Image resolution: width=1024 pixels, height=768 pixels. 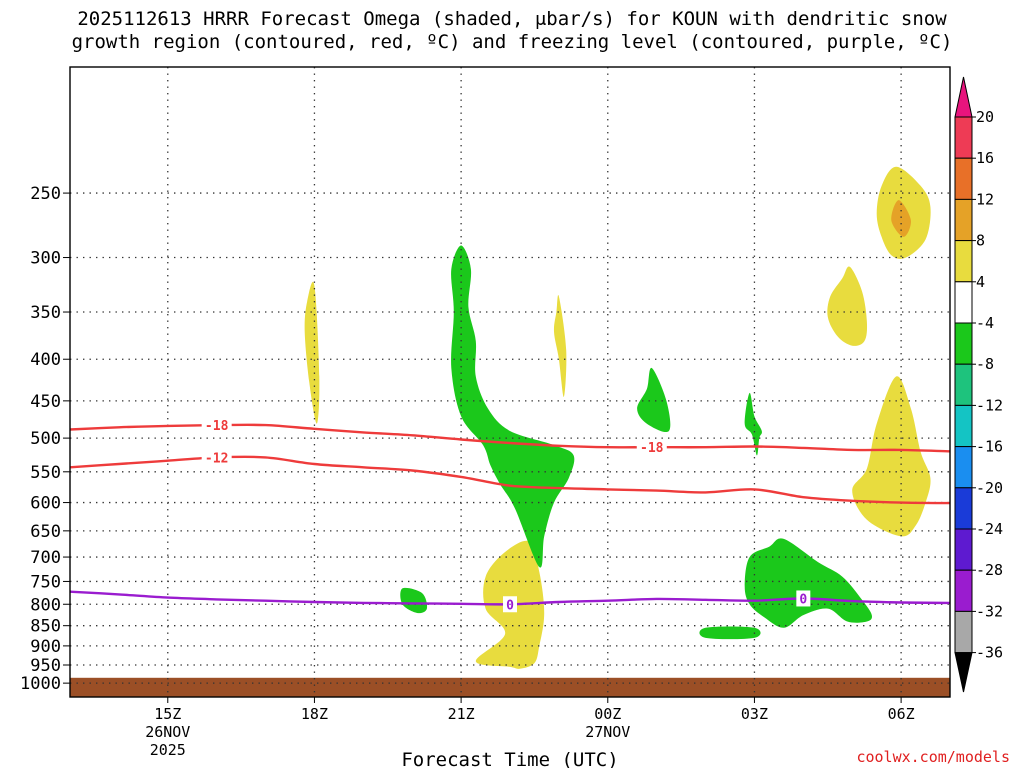 What do you see at coordinates (963, 672) in the screenshot?
I see `colorbar-bottom-triangle` at bounding box center [963, 672].